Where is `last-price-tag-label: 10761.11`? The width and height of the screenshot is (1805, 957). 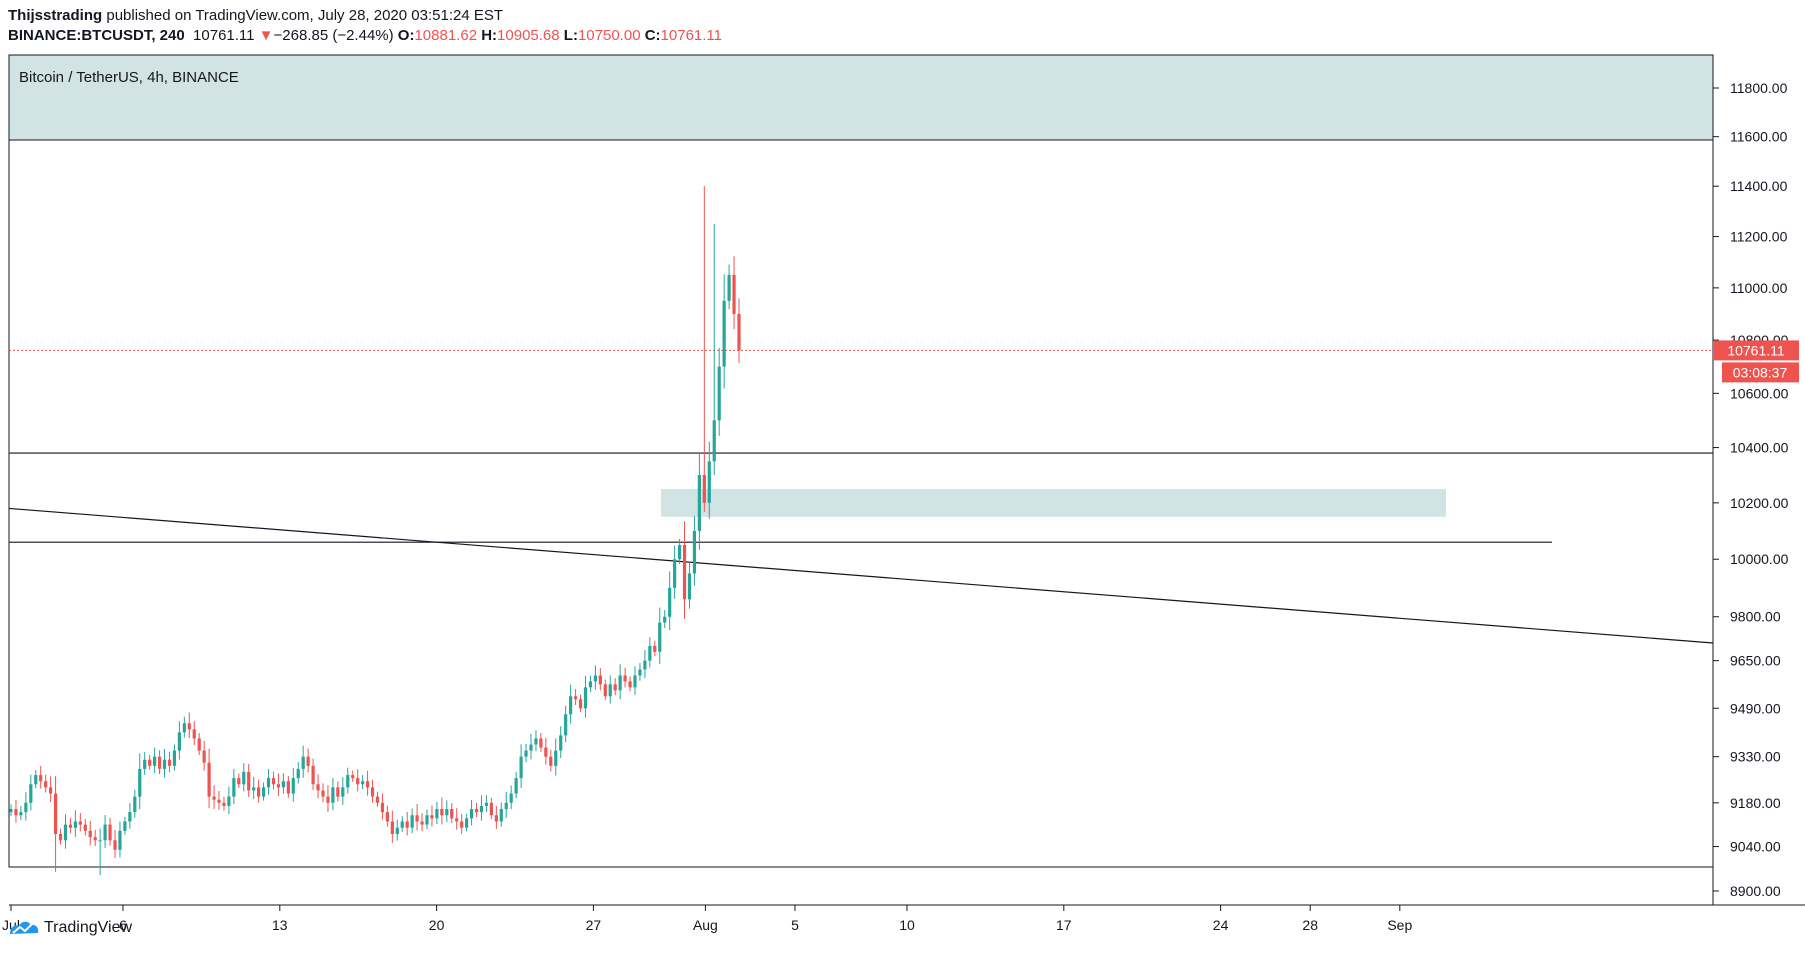 last-price-tag-label: 10761.11 is located at coordinates (1756, 350).